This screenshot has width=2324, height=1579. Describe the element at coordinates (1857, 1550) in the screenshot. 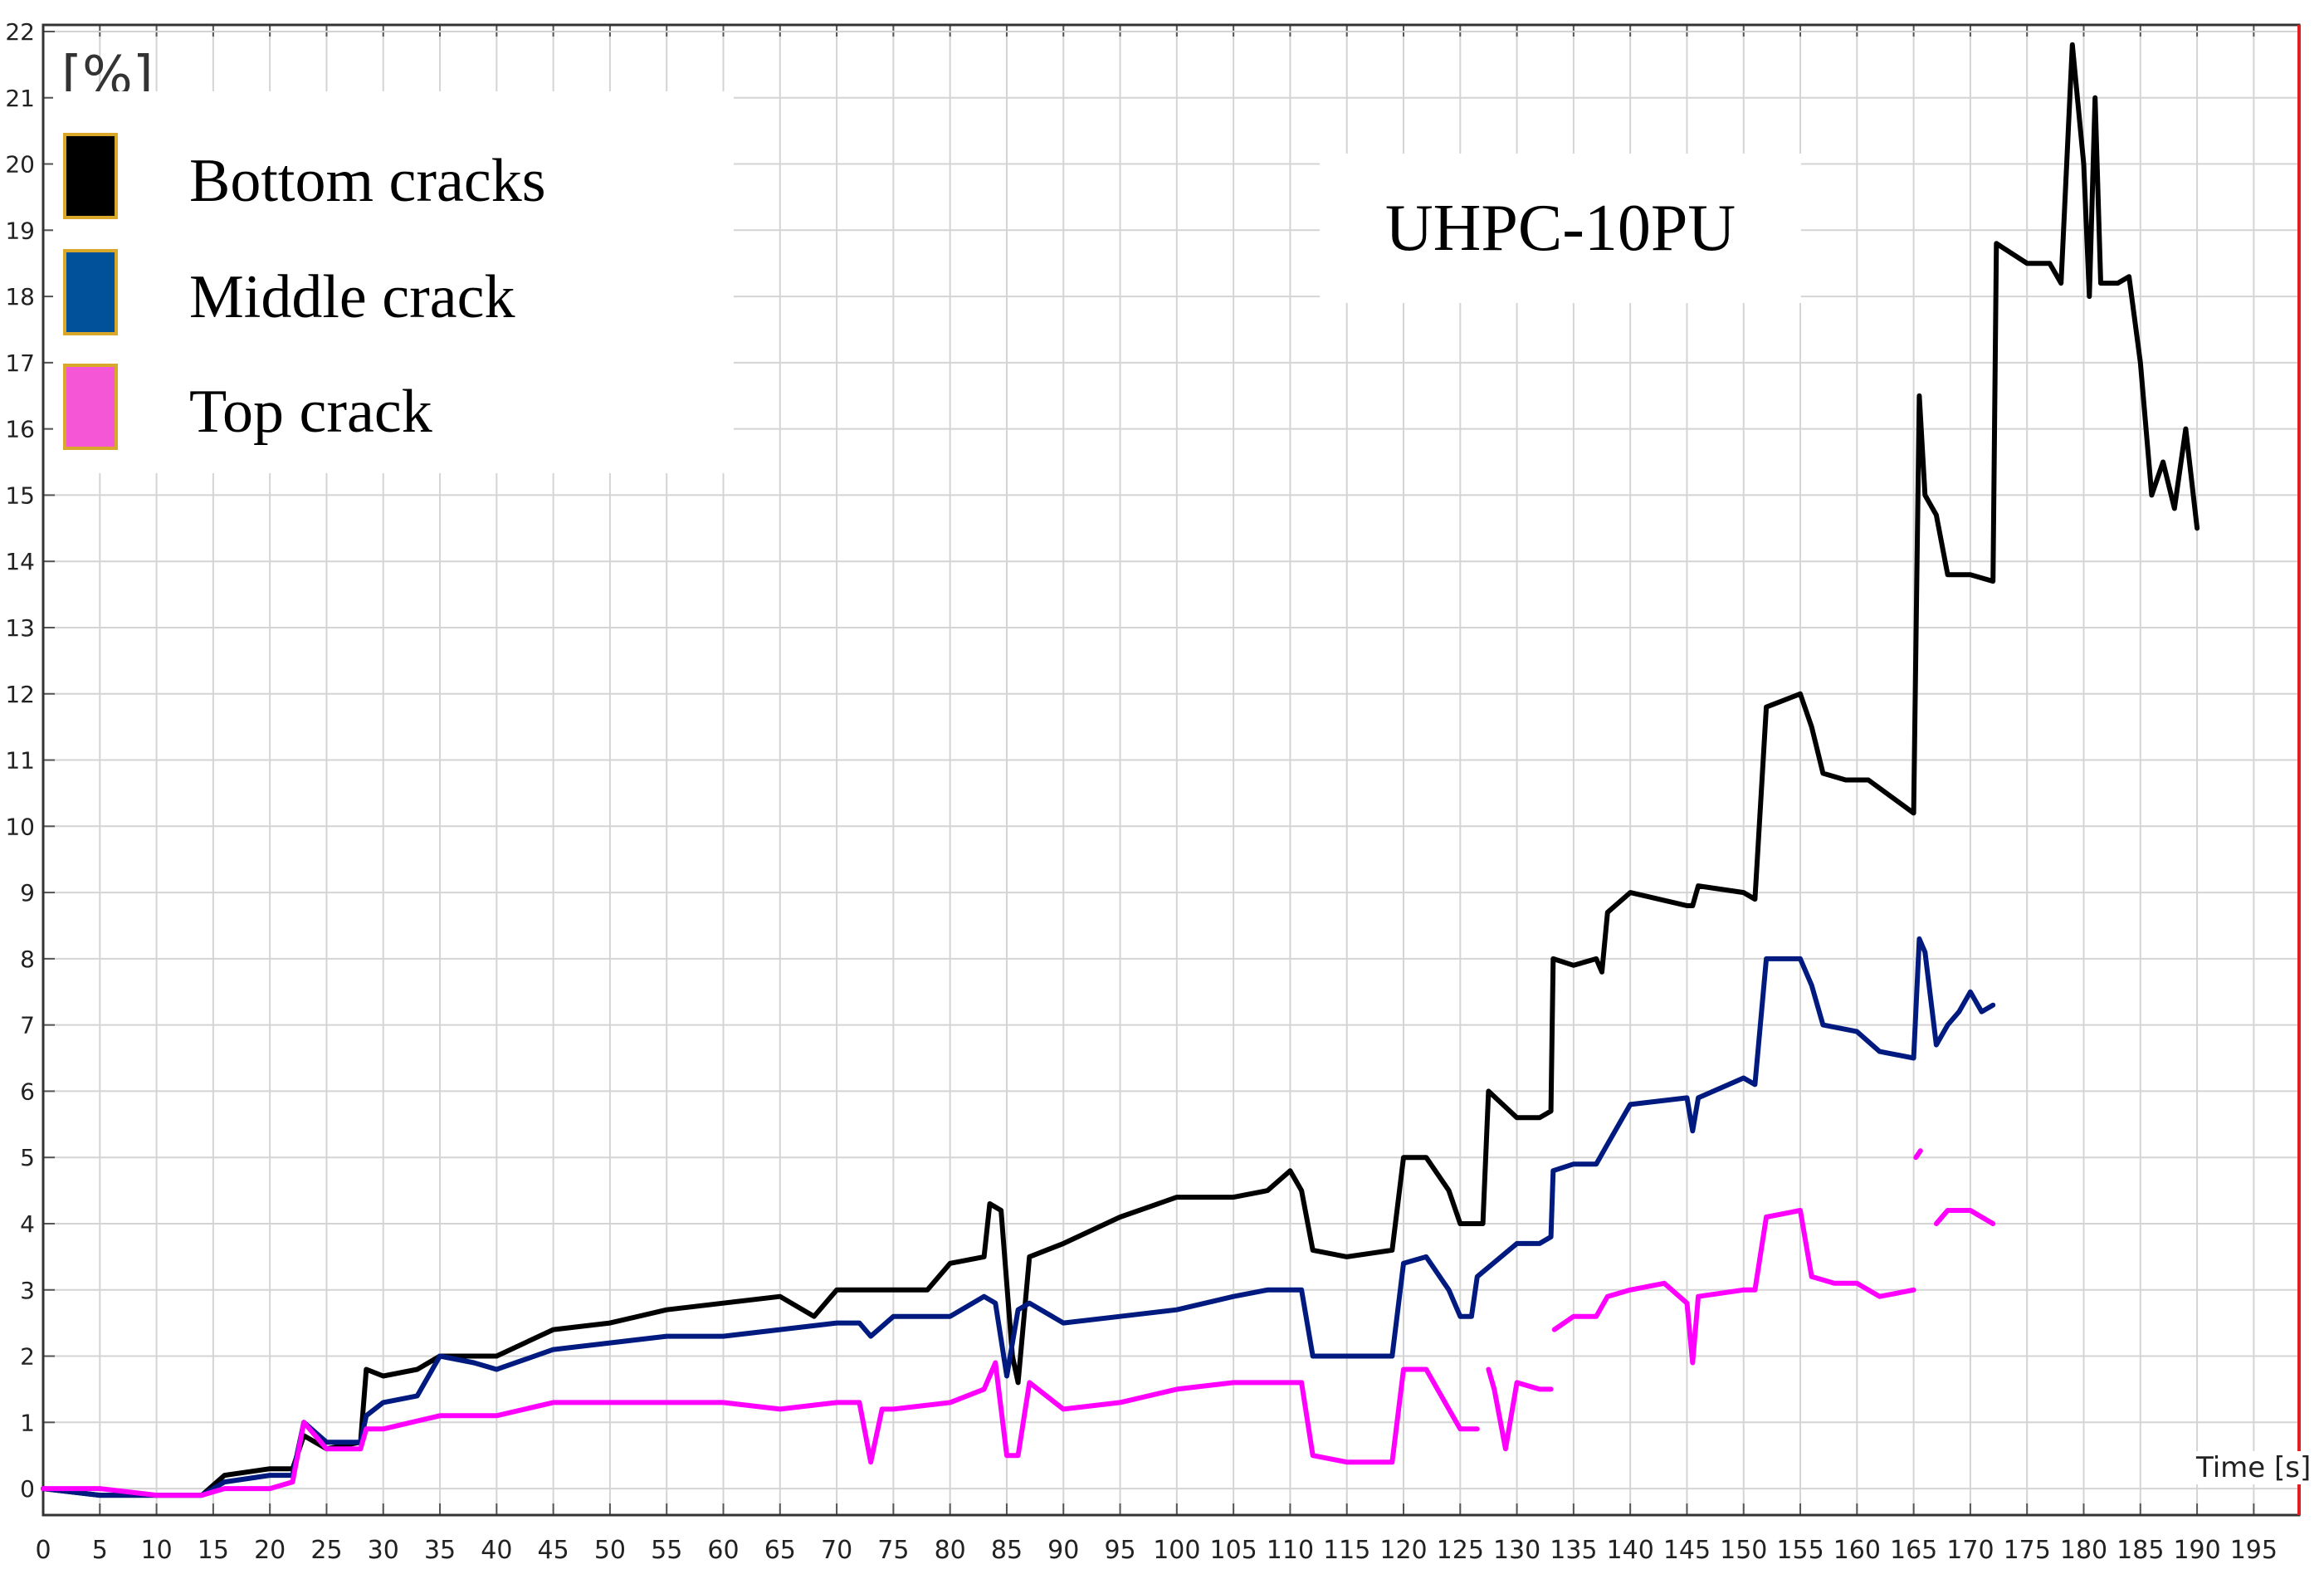

I see `x-tick-label: 160` at that location.